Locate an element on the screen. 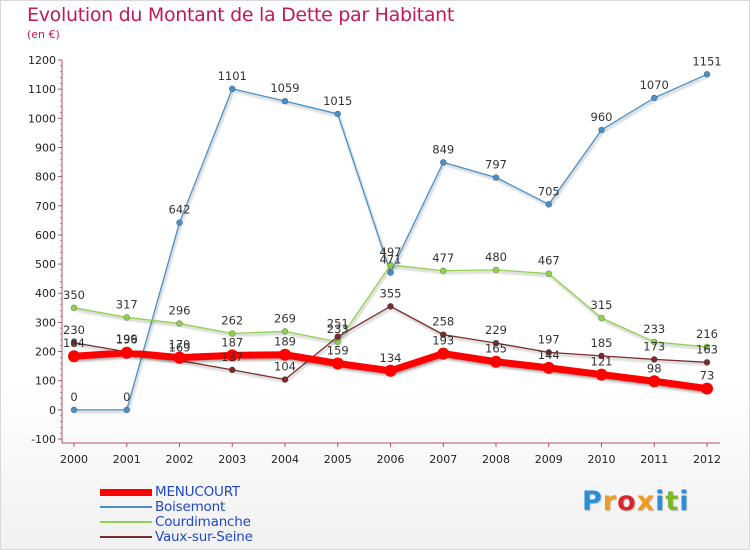  data-label: 849 is located at coordinates (443, 149).